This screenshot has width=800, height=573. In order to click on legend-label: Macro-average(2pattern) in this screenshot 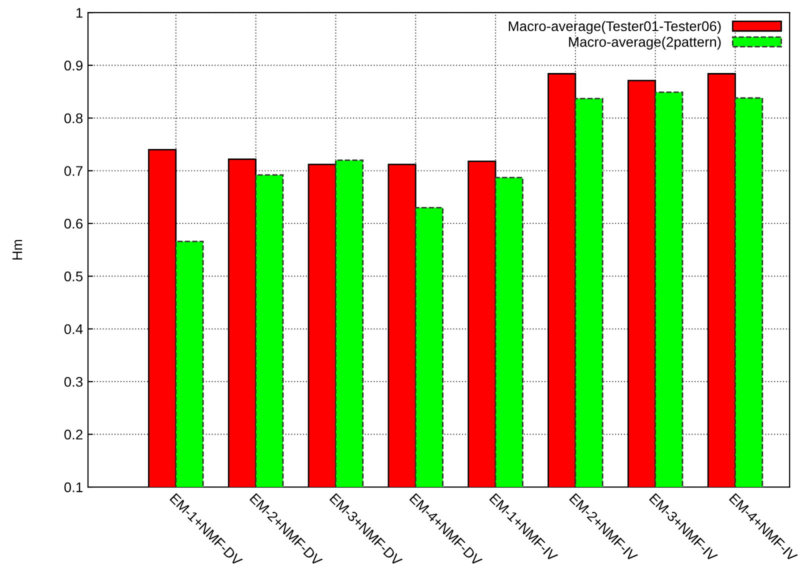, I will do `click(645, 43)`.